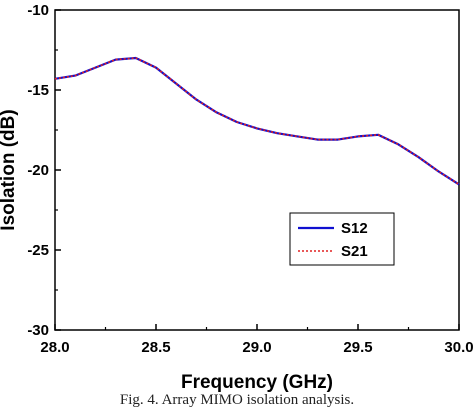 The image size is (474, 412). Describe the element at coordinates (354, 251) in the screenshot. I see `legend-label-s21: S21` at that location.